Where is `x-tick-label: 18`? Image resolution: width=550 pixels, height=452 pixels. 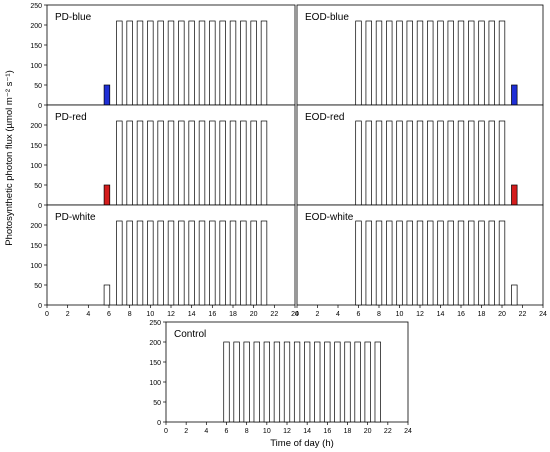 x-tick-label: 18 is located at coordinates (482, 314).